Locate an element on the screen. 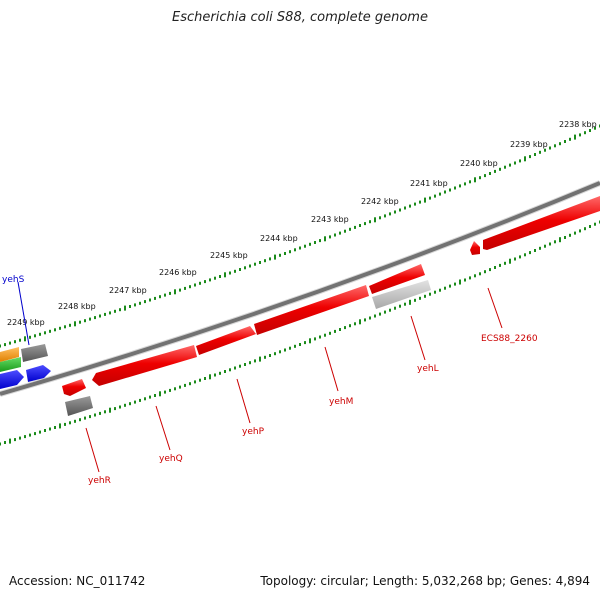  leader-yehs is located at coordinates (23, 313).